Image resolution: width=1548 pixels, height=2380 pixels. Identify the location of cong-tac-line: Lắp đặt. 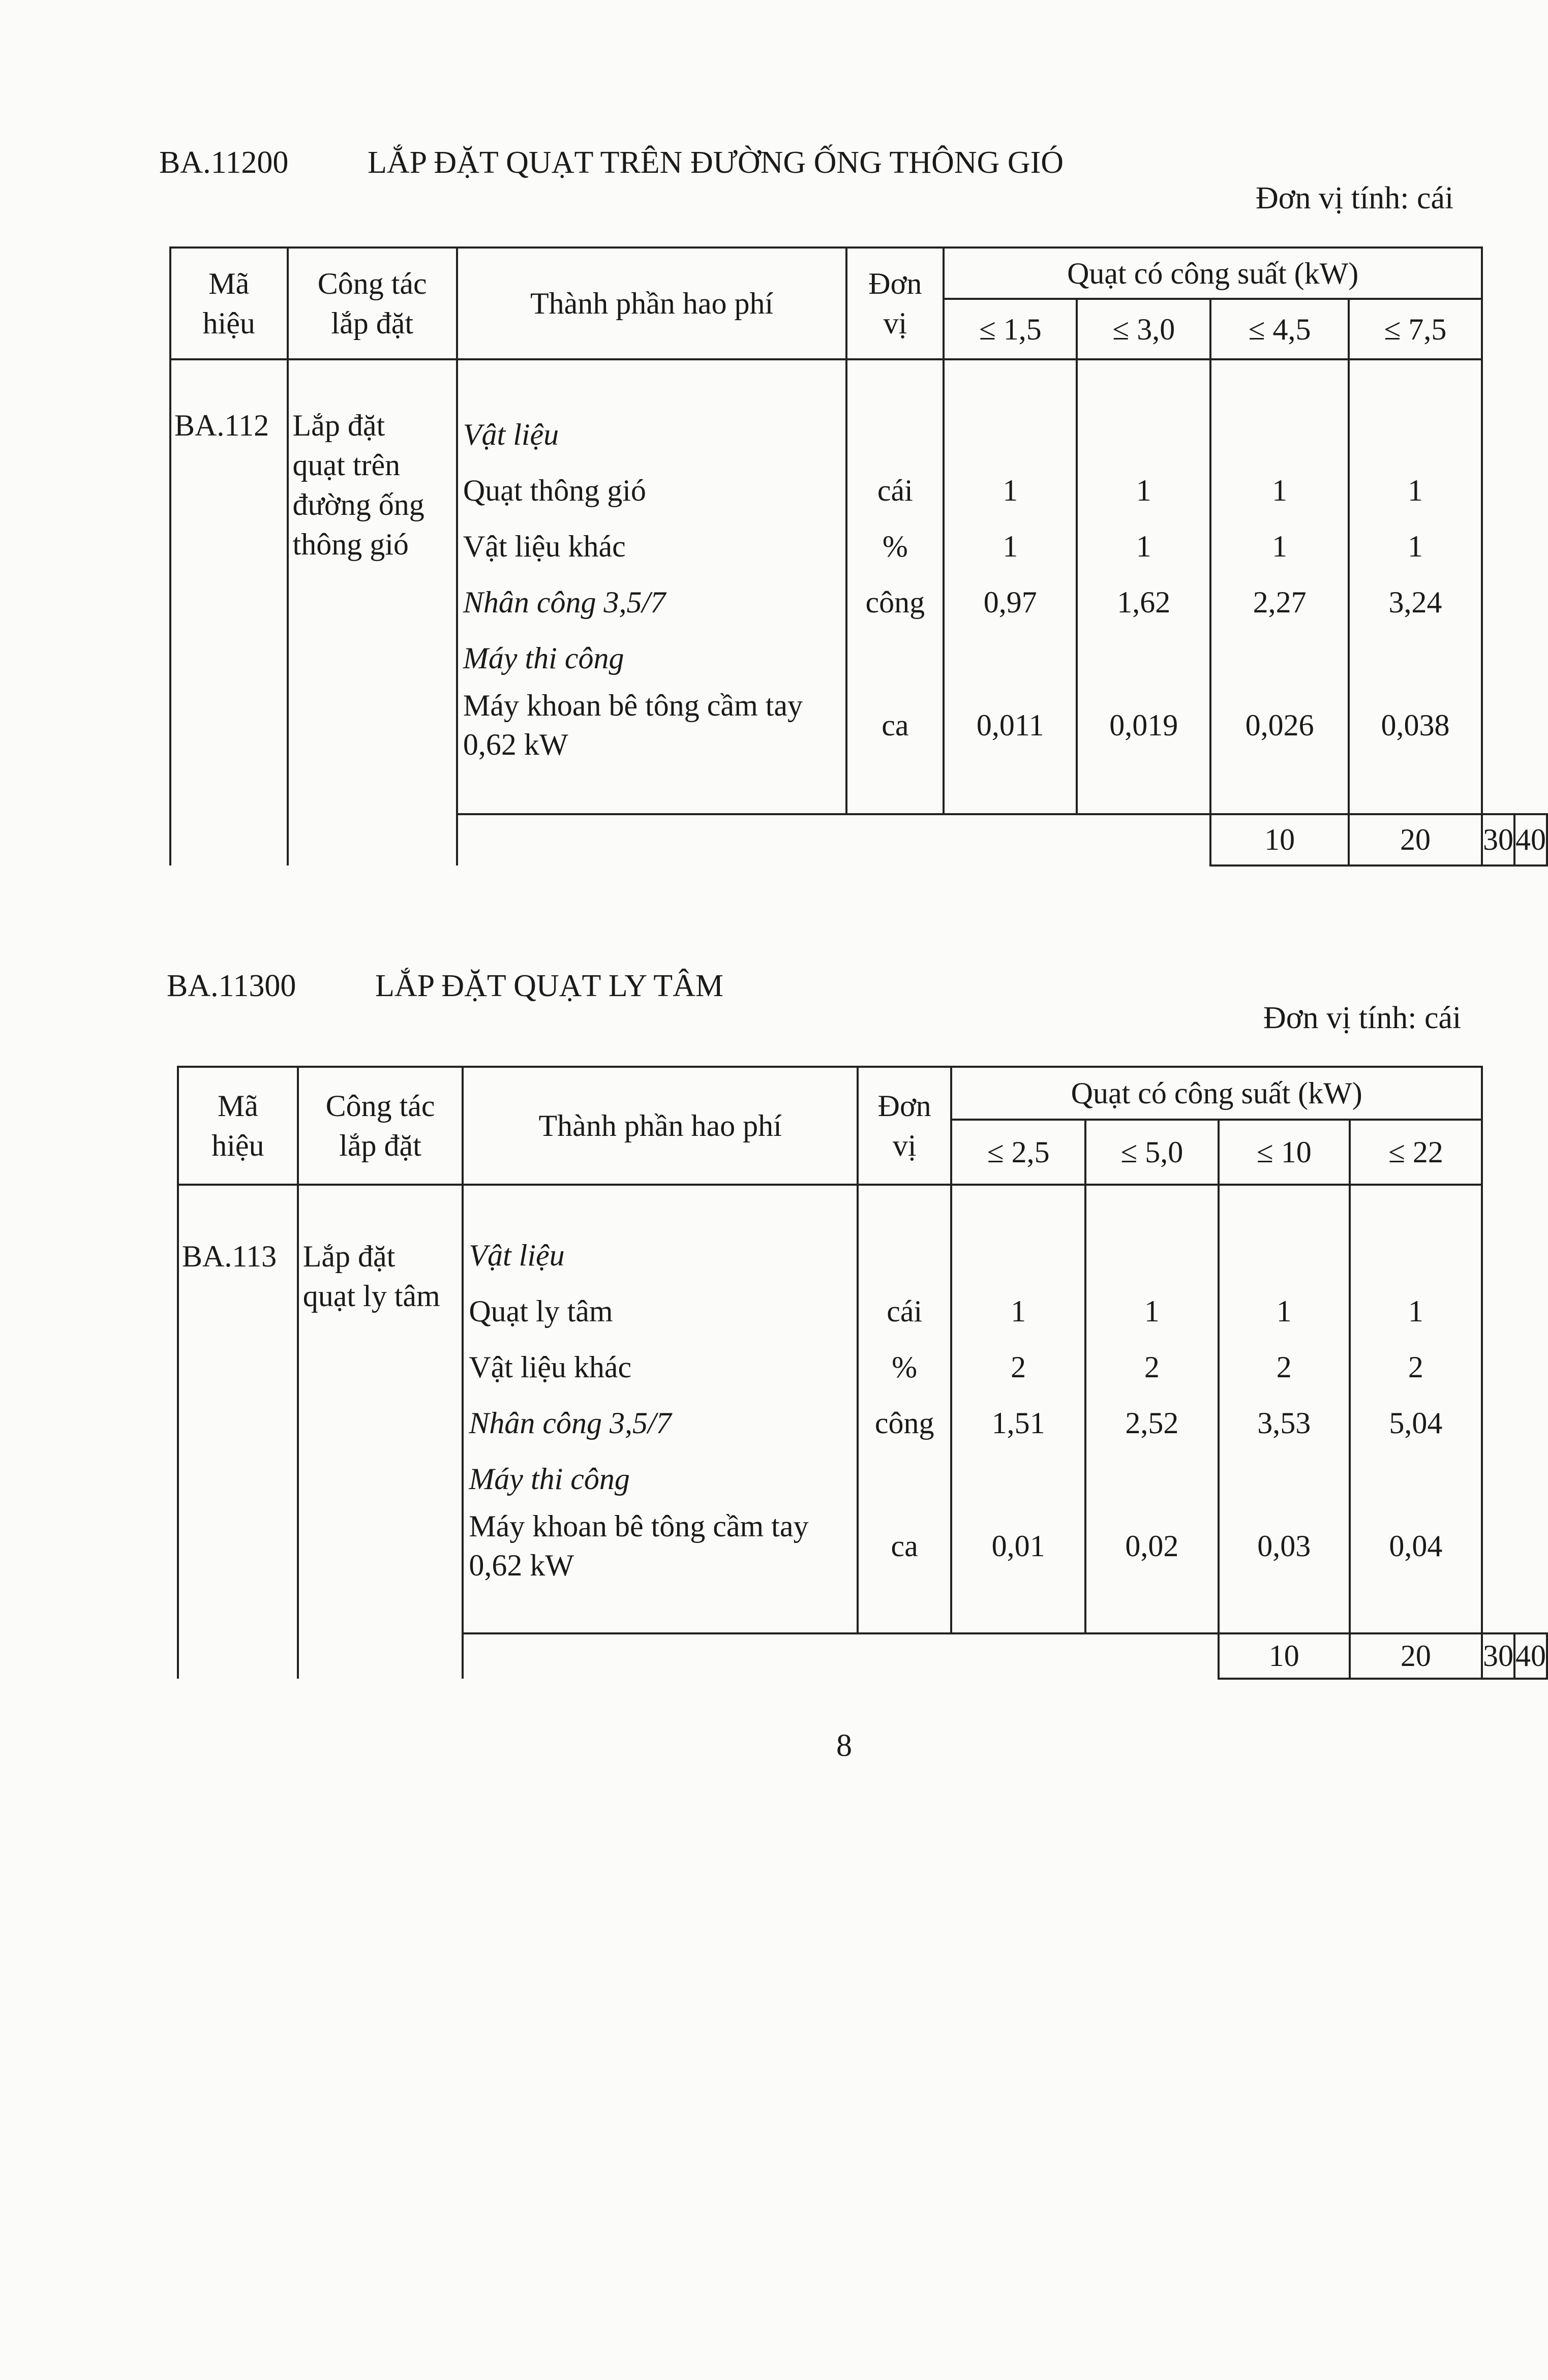
(338, 425).